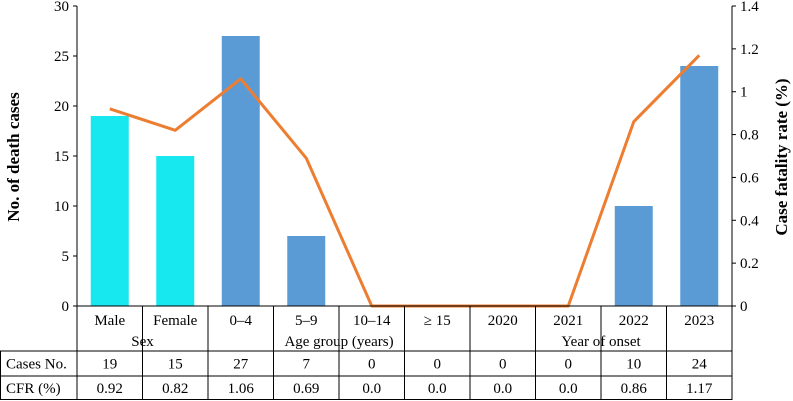 This screenshot has height=401, width=793. What do you see at coordinates (33, 389) in the screenshot?
I see `table-row-label: CFR (%)` at bounding box center [33, 389].